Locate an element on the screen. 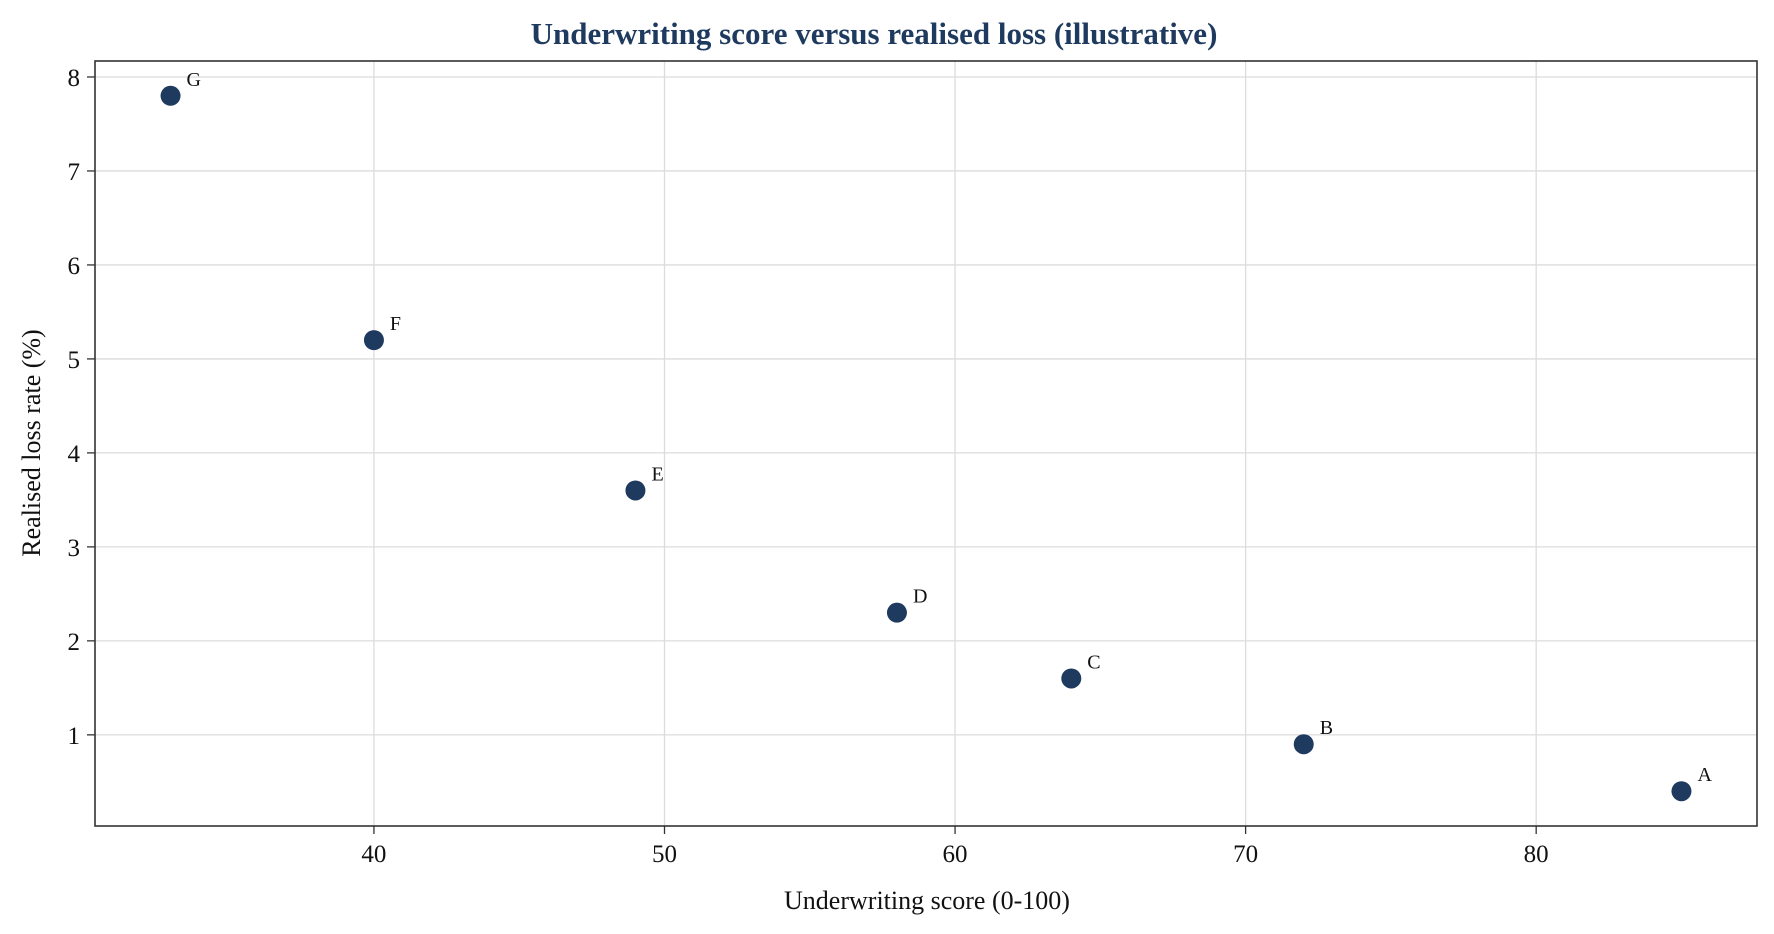 This screenshot has width=1774, height=934. data-point-f is located at coordinates (373, 340).